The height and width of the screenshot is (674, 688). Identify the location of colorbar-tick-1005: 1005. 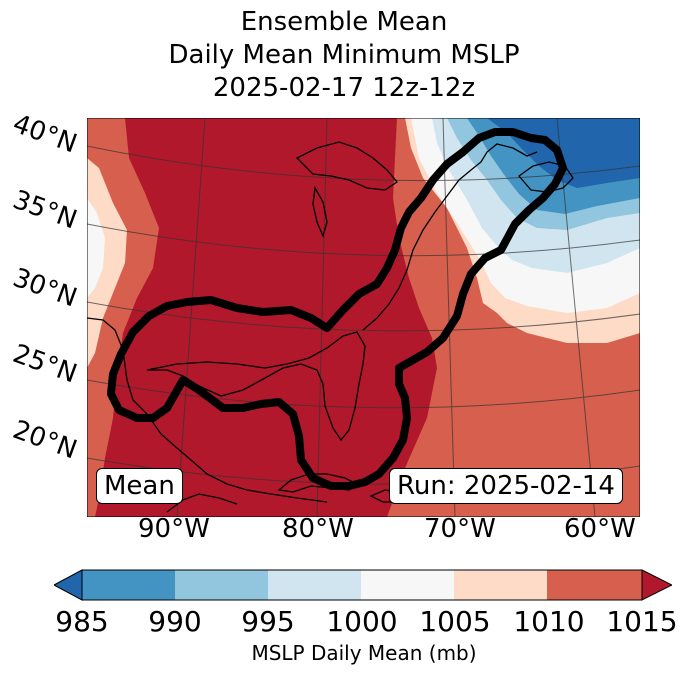
(455, 621).